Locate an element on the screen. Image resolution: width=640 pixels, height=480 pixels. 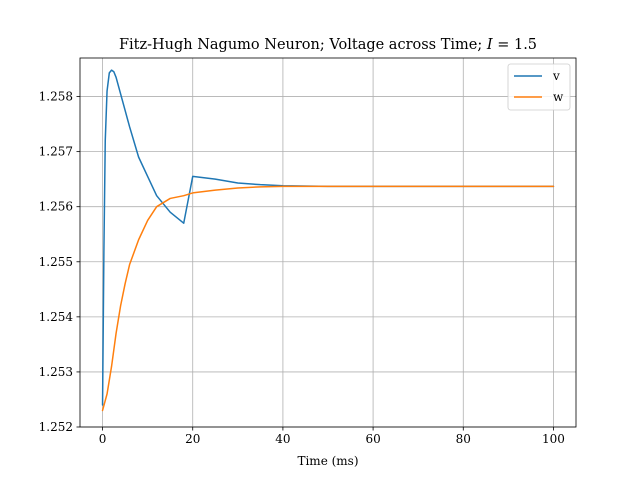
legend: vw is located at coordinates (539, 87).